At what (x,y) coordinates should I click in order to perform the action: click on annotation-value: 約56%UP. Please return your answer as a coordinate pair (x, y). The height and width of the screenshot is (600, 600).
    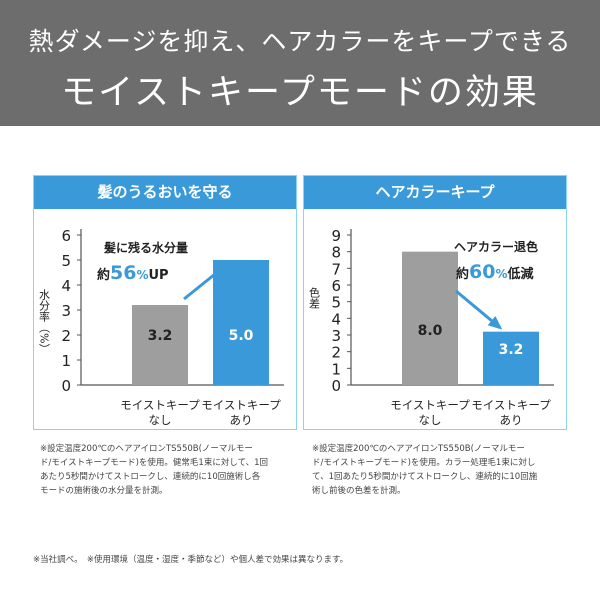
    Looking at the image, I should click on (133, 273).